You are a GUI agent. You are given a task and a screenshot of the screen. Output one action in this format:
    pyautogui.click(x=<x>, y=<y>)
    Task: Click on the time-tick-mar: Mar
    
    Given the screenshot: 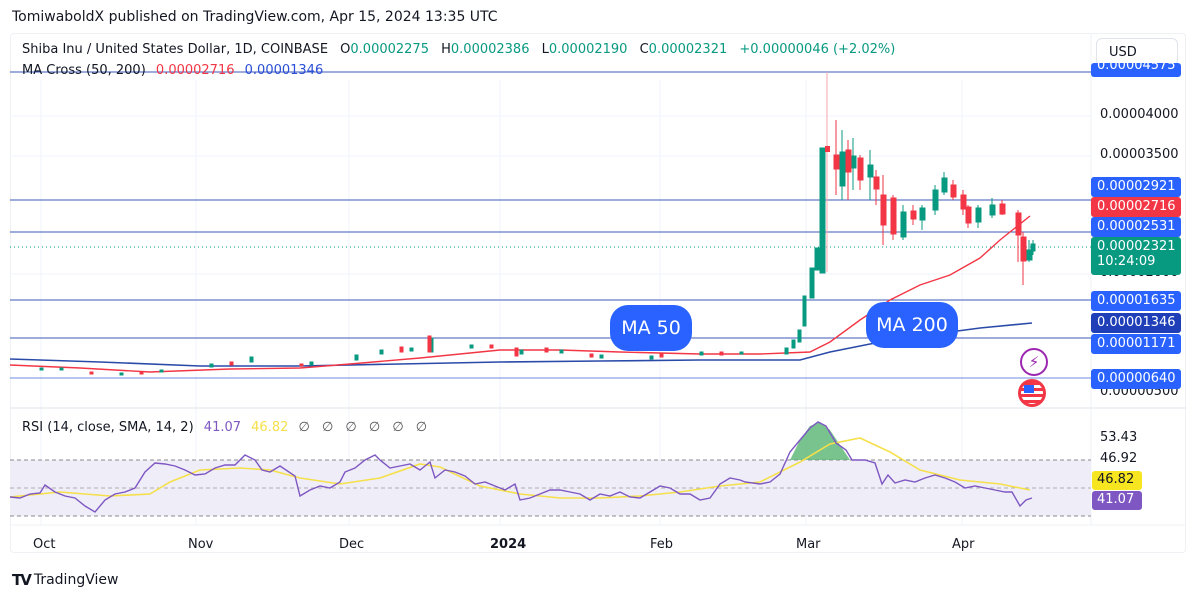 What is the action you would take?
    pyautogui.click(x=808, y=544)
    